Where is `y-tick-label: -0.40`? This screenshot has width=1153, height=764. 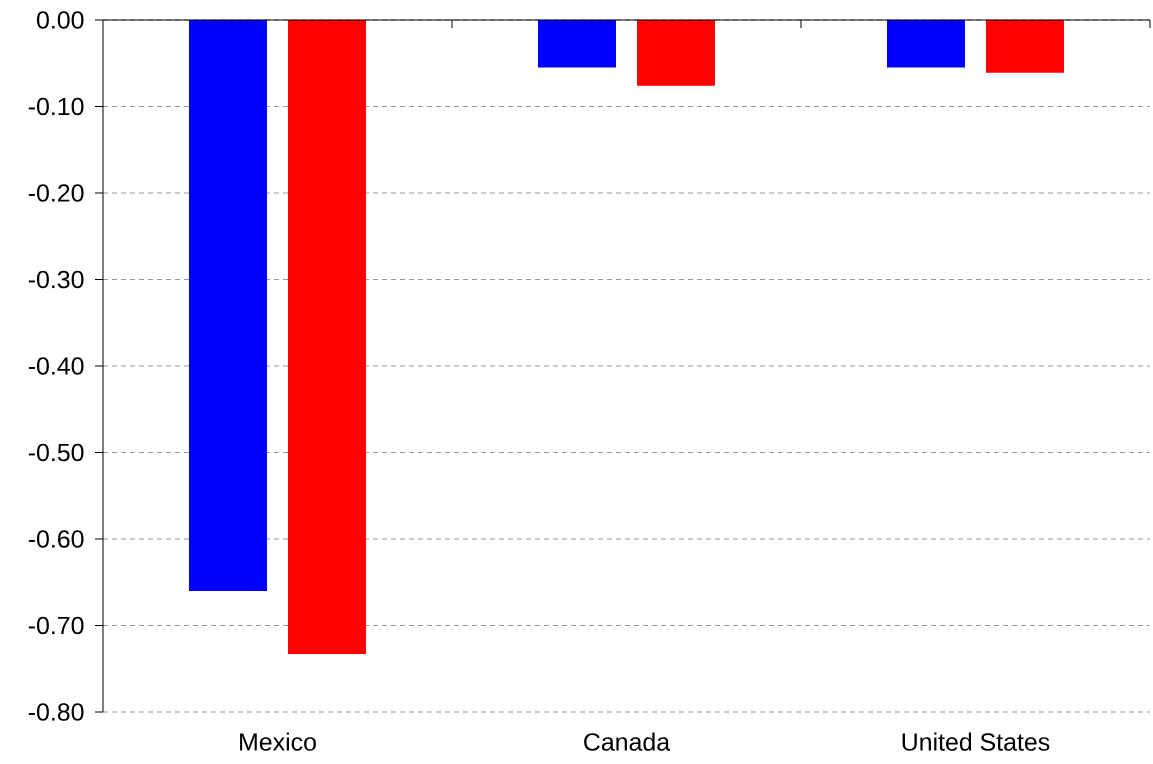
y-tick-label: -0.40 is located at coordinates (56, 366).